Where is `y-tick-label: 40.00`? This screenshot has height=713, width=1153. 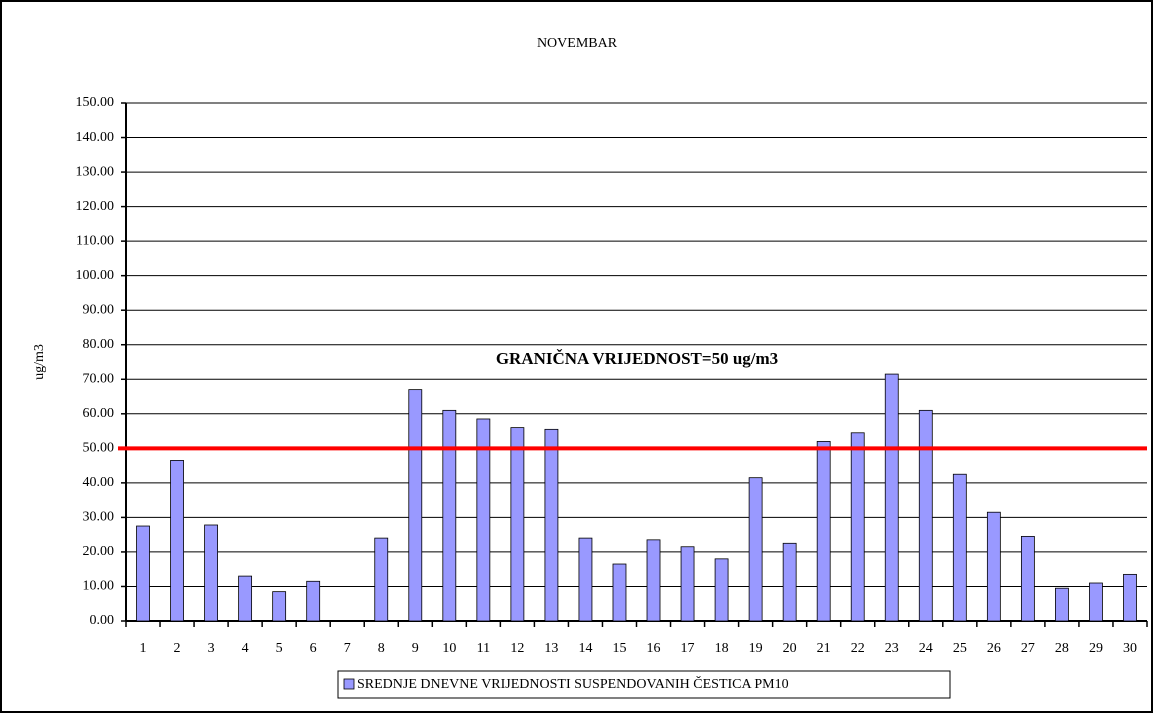 y-tick-label: 40.00 is located at coordinates (99, 482).